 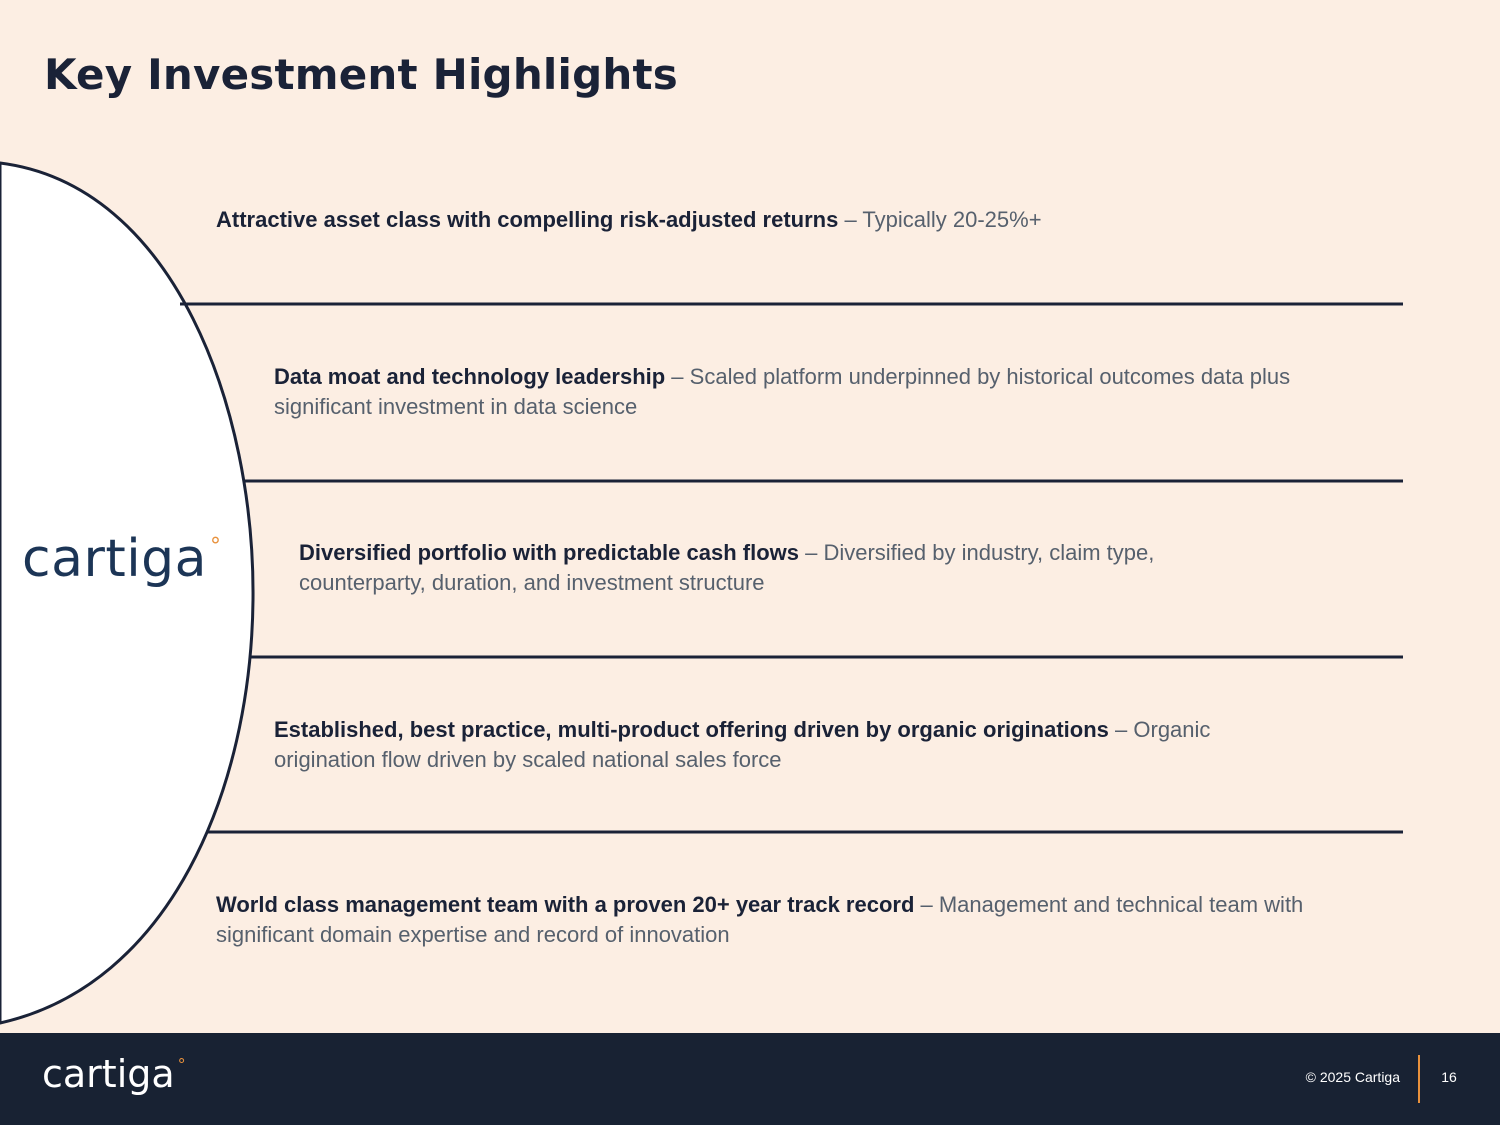 I want to click on footer-logo-text: cartiga, so click(x=108, y=1074).